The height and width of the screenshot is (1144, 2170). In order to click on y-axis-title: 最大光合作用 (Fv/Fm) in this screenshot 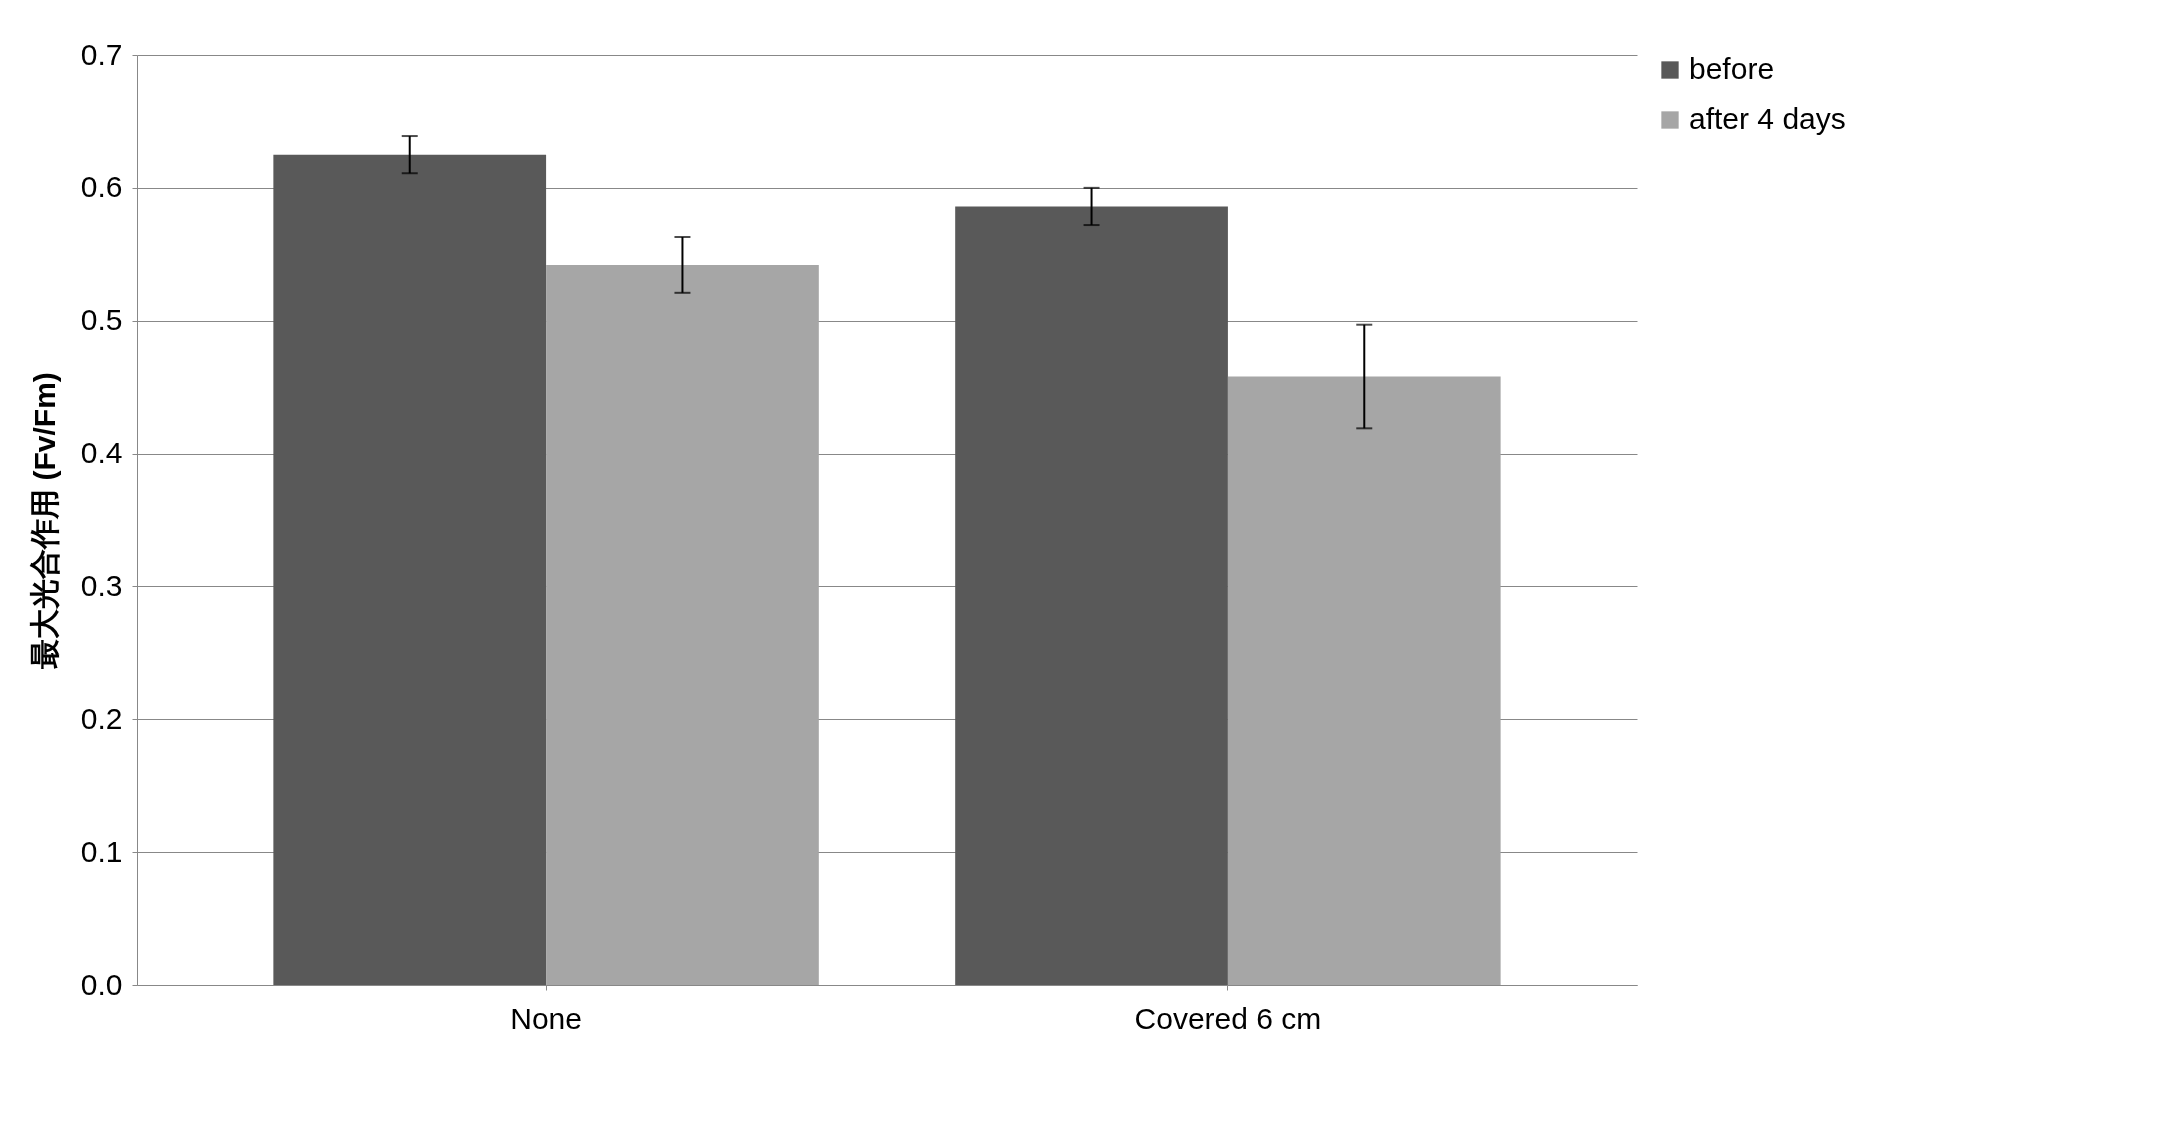, I will do `click(44, 520)`.